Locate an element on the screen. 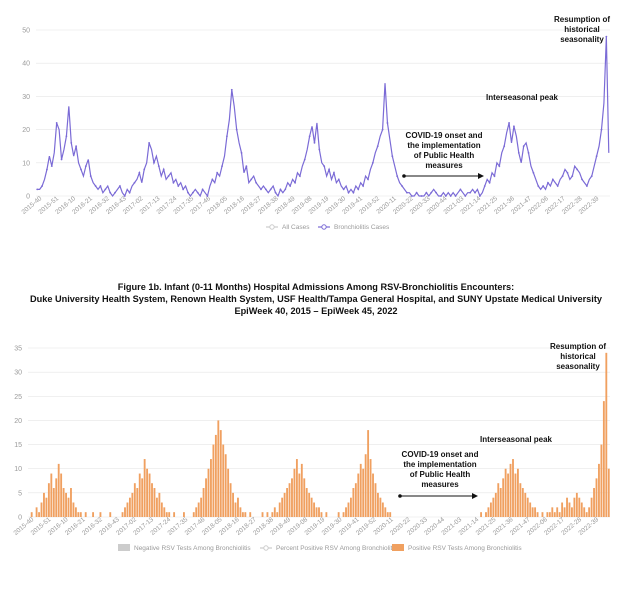  legend-item: Positive RSV Tests Among Bronchiolitis is located at coordinates (457, 548).